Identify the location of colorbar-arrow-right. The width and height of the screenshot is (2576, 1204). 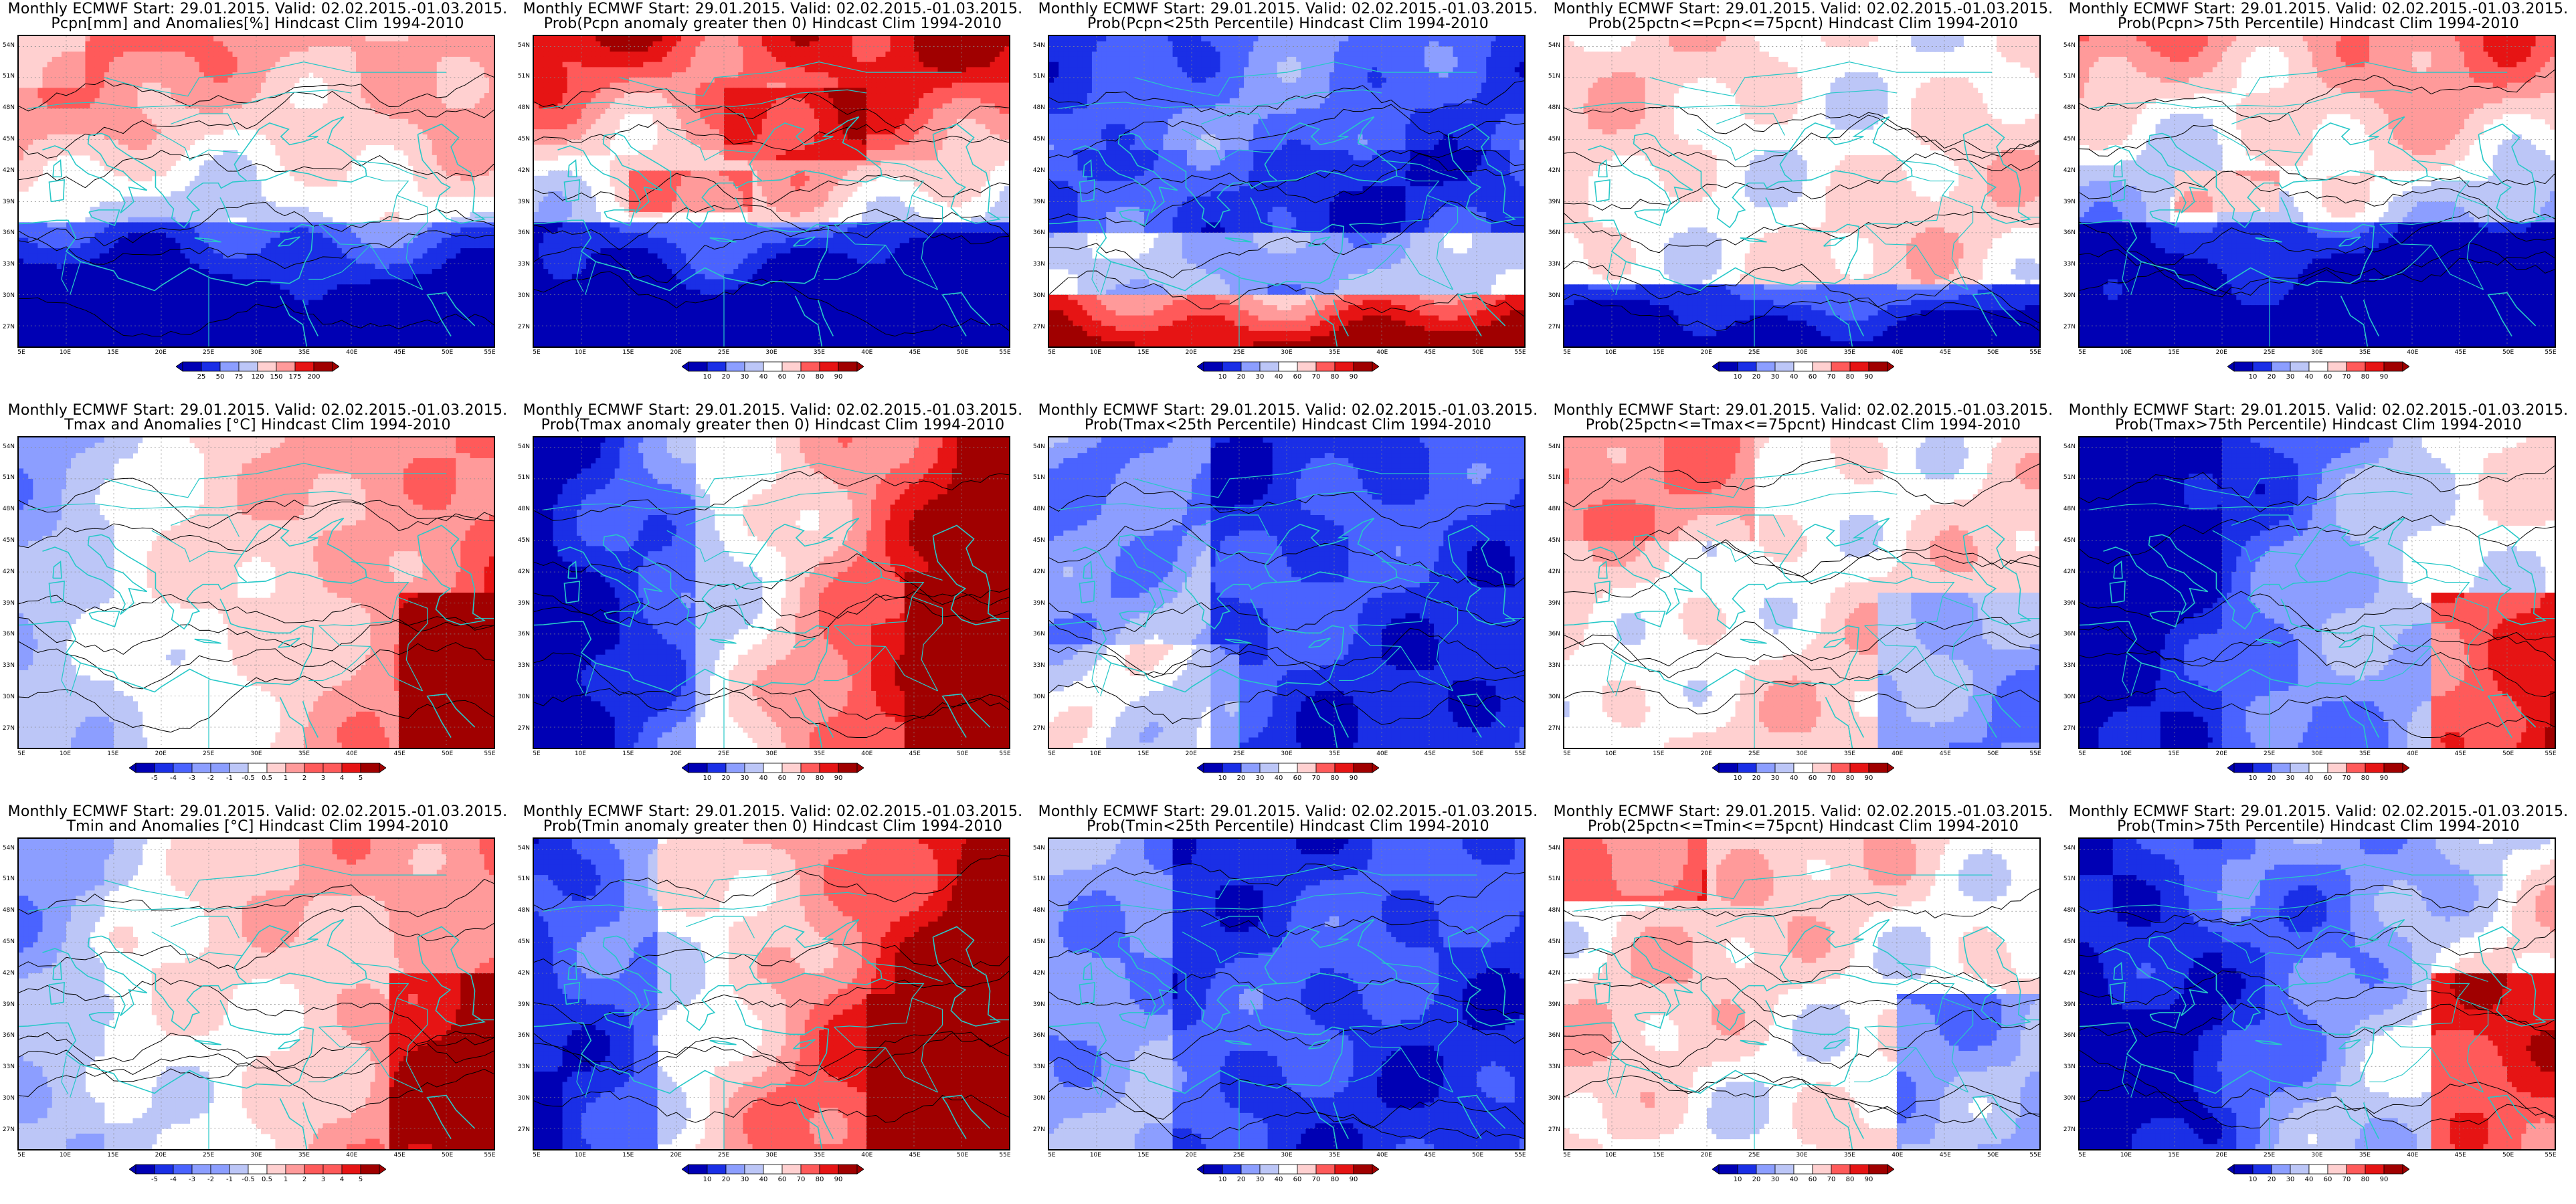
(860, 366).